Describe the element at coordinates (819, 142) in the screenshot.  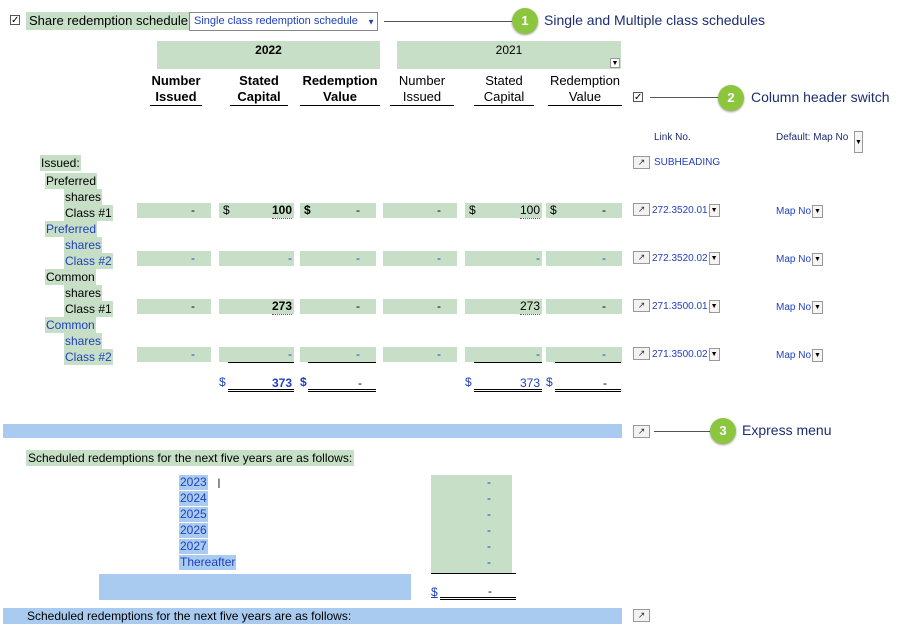
I see `default-map-header: Default: Map No ▼` at that location.